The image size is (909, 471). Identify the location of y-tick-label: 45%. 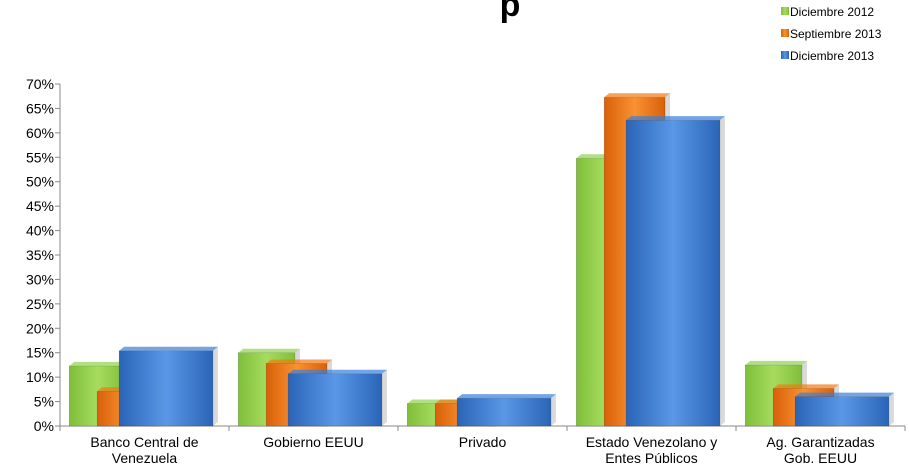
(40, 206).